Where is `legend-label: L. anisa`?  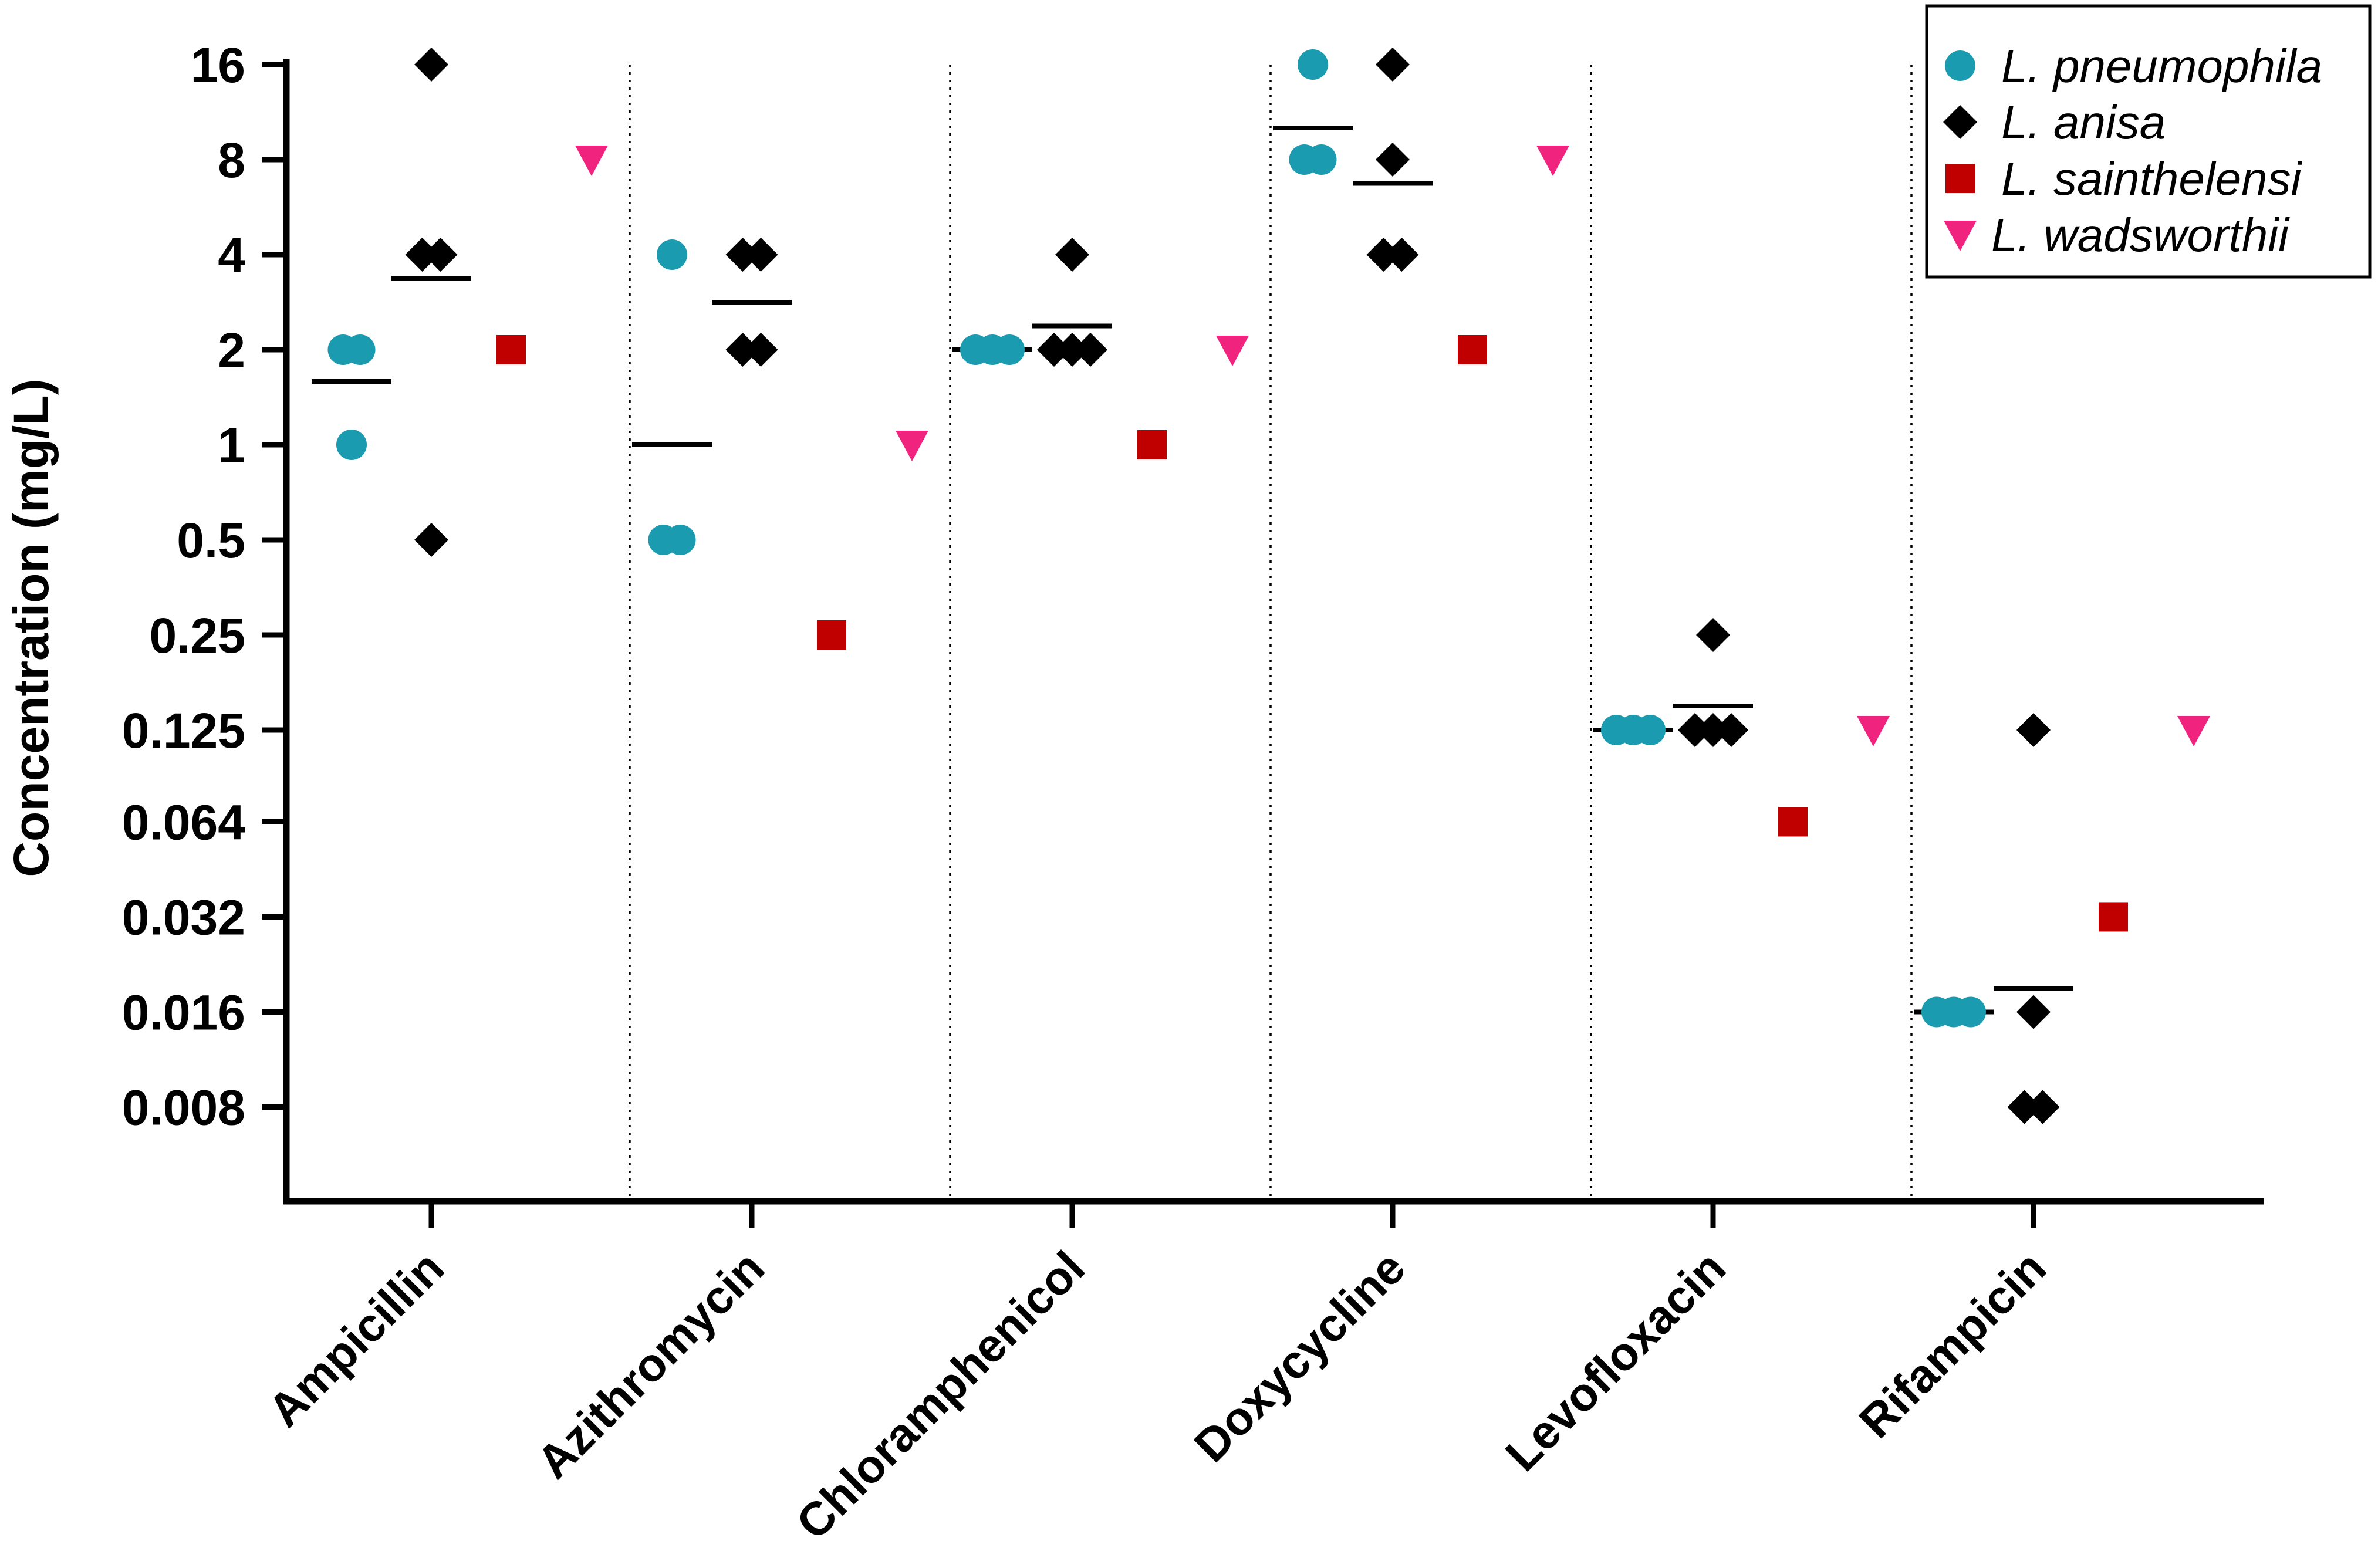
legend-label: L. anisa is located at coordinates (2083, 122).